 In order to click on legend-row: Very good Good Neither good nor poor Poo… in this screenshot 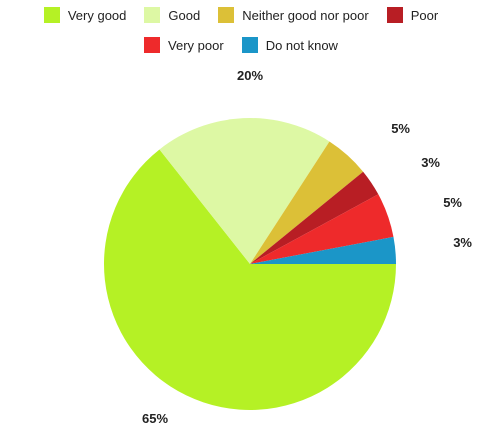, I will do `click(241, 15)`.